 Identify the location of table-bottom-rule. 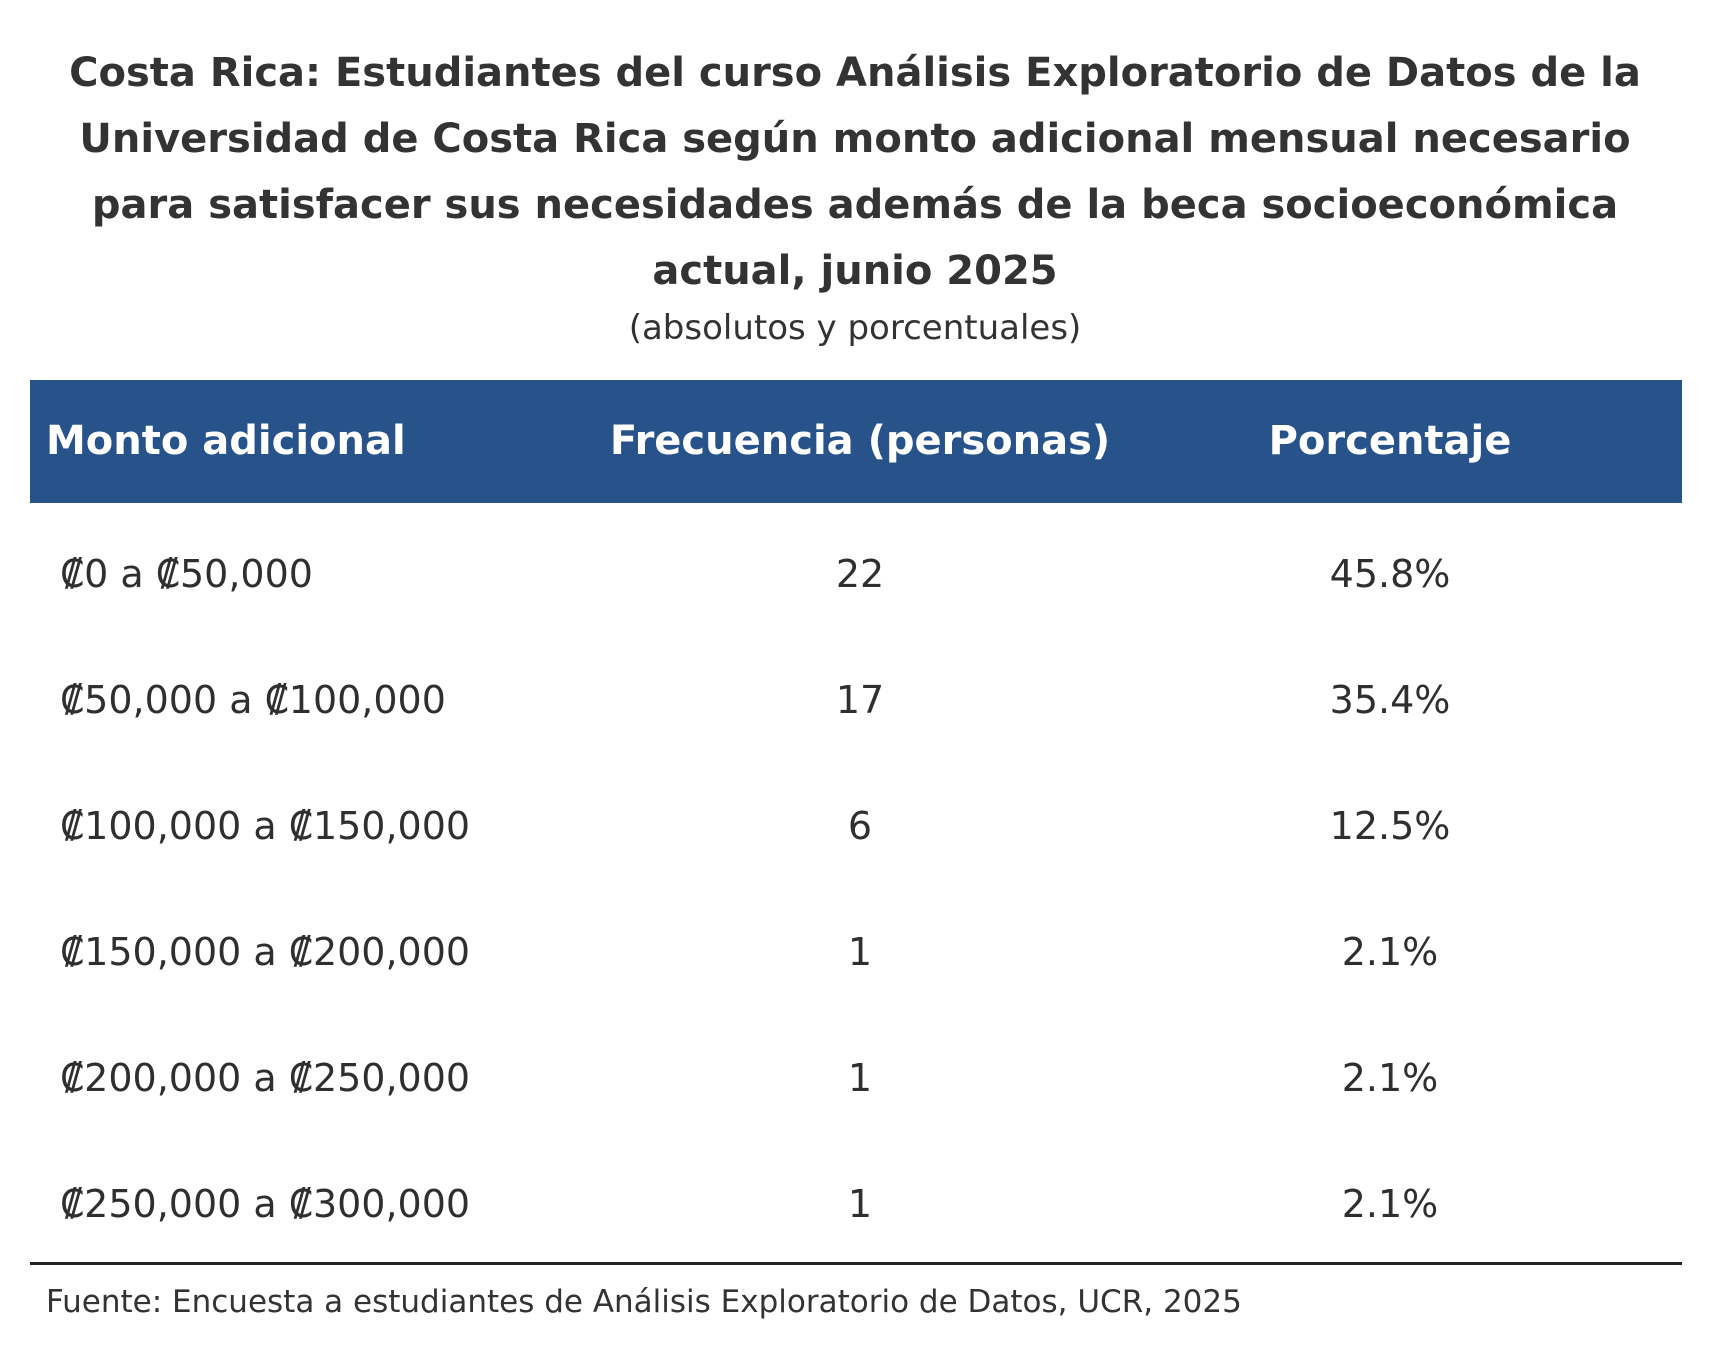
(856, 1263).